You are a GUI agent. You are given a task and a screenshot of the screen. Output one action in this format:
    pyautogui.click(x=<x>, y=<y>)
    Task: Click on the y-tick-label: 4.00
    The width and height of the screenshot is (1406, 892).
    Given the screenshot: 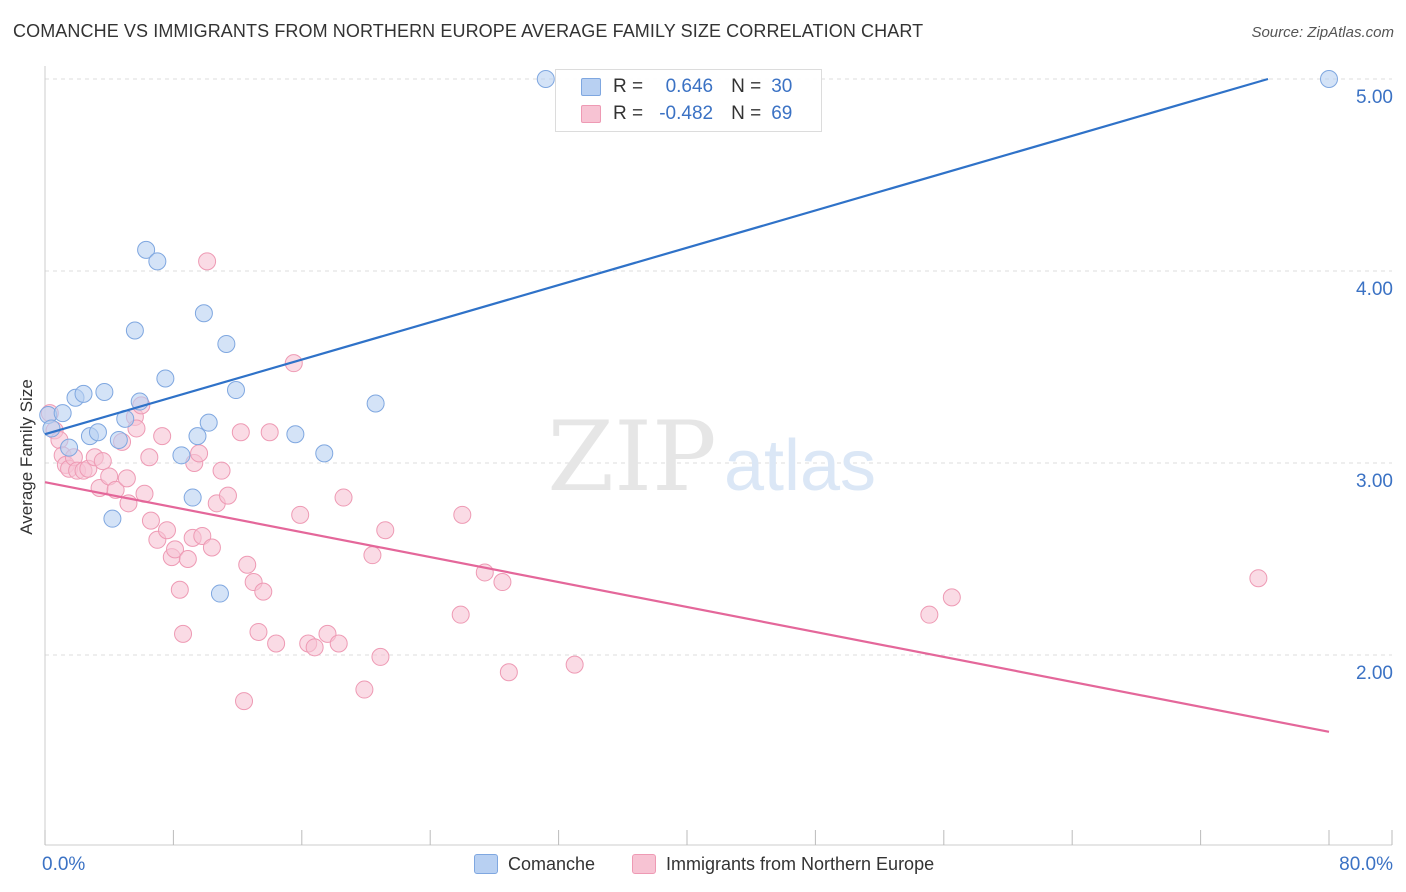 What is the action you would take?
    pyautogui.click(x=1374, y=289)
    